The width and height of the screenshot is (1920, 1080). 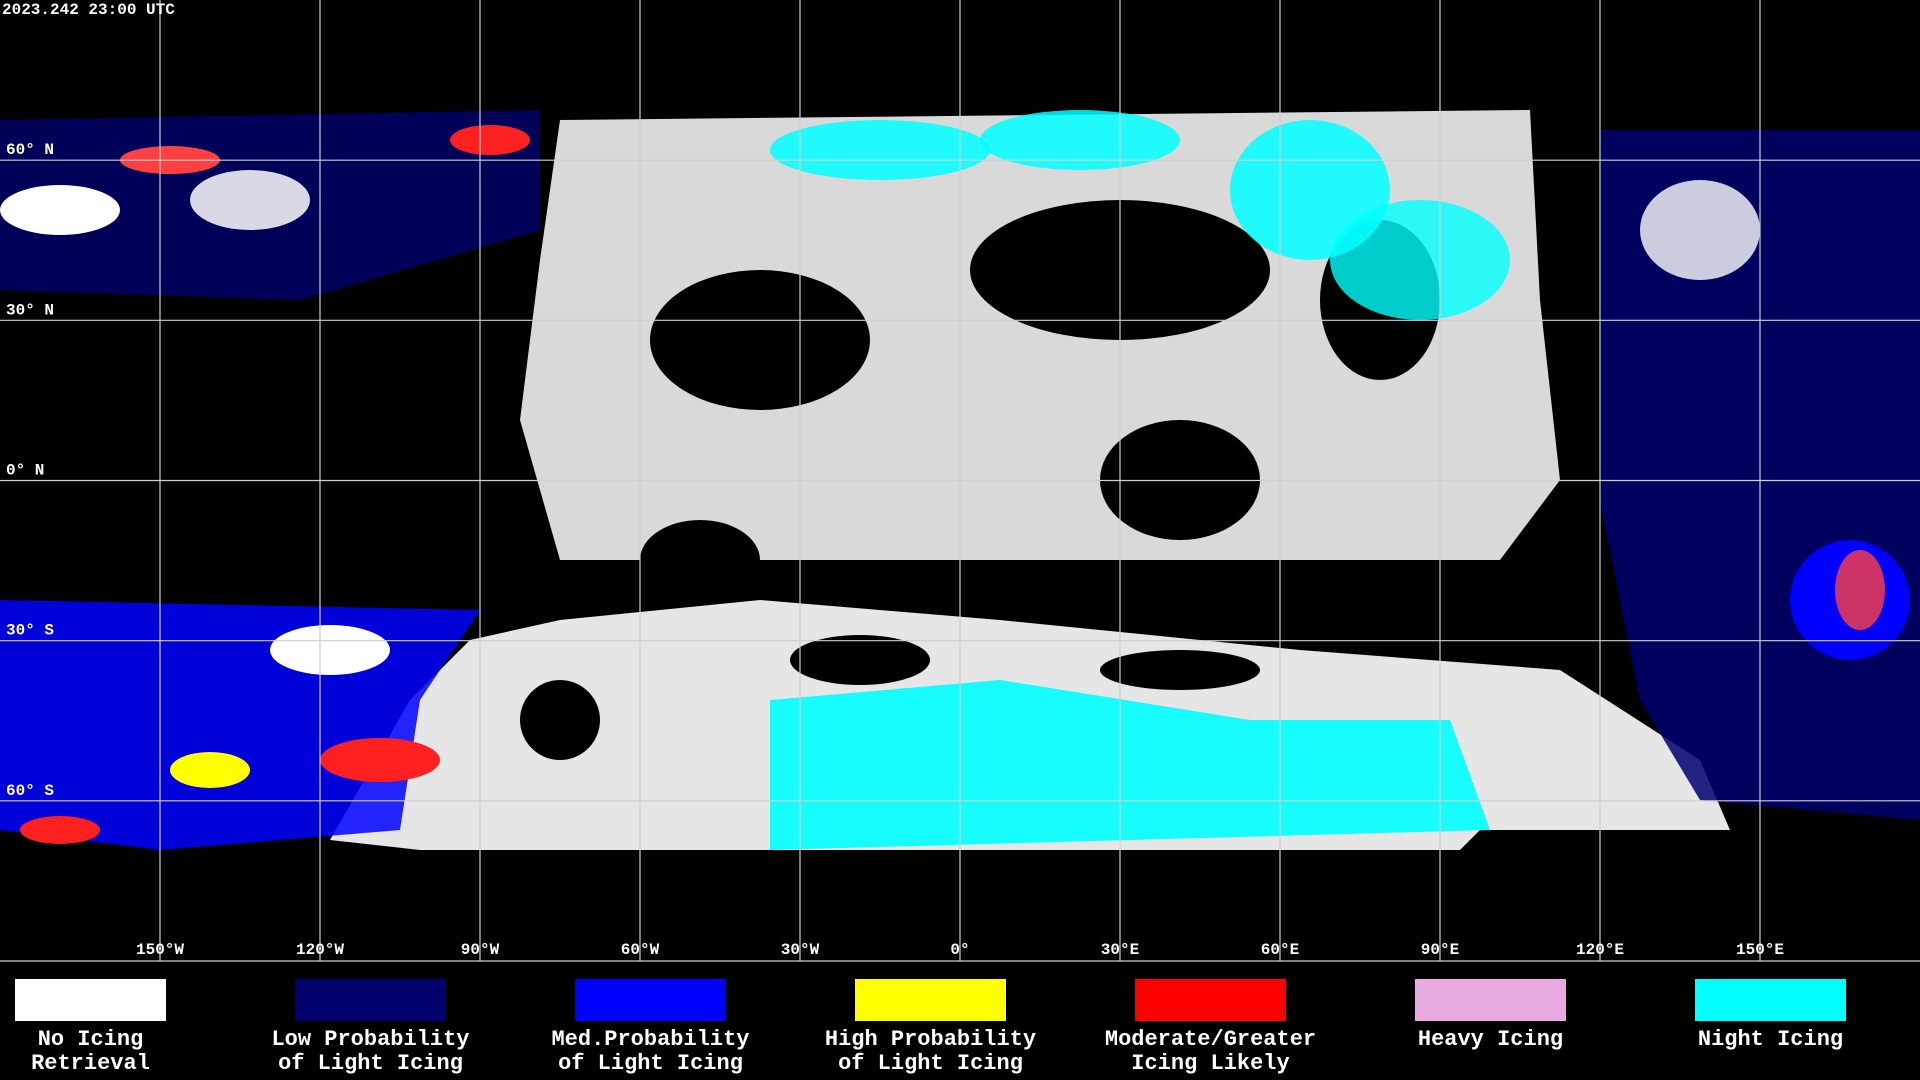 What do you see at coordinates (480, 950) in the screenshot?
I see `longitude-label: 90°W` at bounding box center [480, 950].